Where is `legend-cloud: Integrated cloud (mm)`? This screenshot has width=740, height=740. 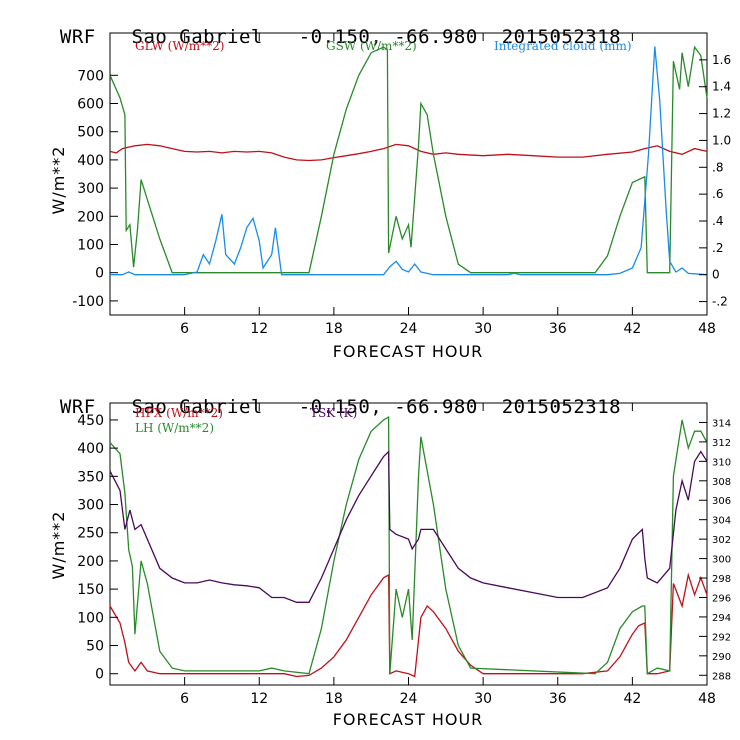
legend-cloud: Integrated cloud (mm) is located at coordinates (563, 46).